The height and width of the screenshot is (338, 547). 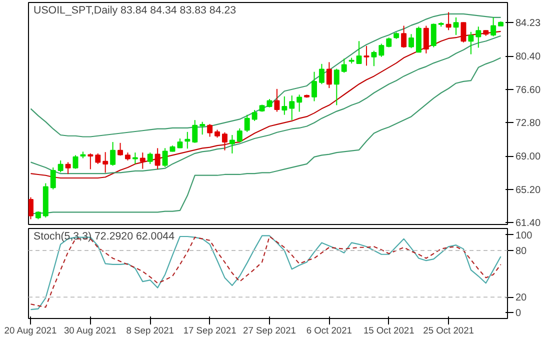 I want to click on y-tick-label: 0, so click(x=519, y=314).